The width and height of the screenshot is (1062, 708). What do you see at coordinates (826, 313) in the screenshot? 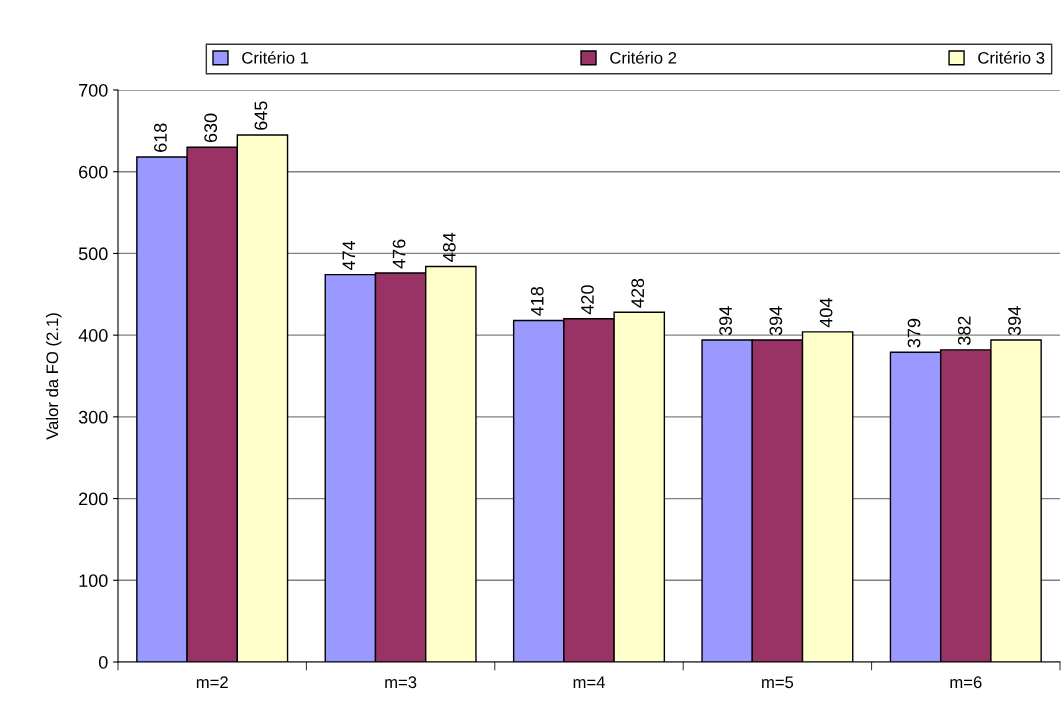
I see `data-label: 404` at bounding box center [826, 313].